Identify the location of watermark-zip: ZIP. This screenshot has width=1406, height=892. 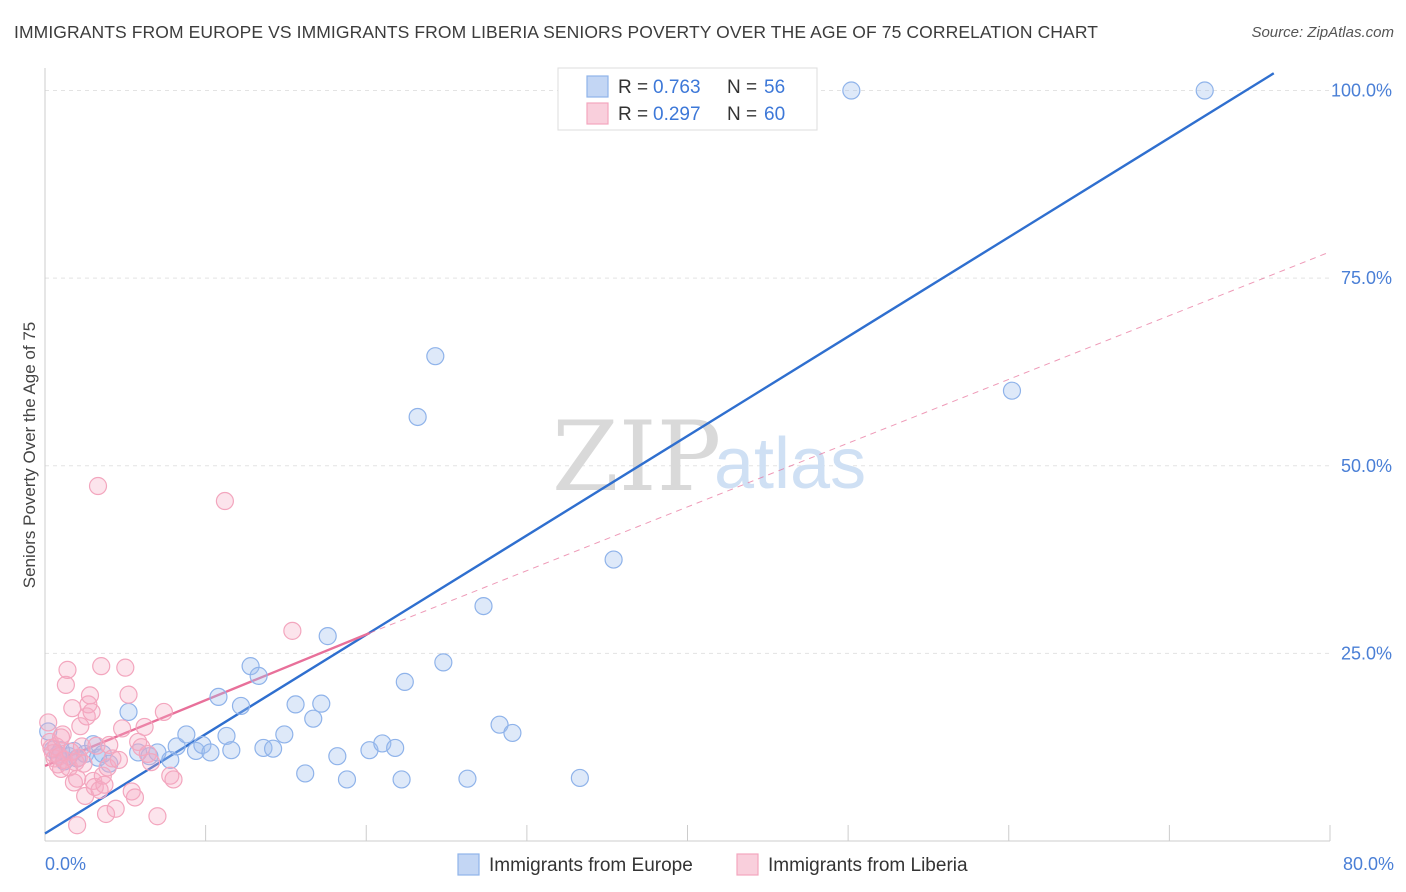
(636, 457).